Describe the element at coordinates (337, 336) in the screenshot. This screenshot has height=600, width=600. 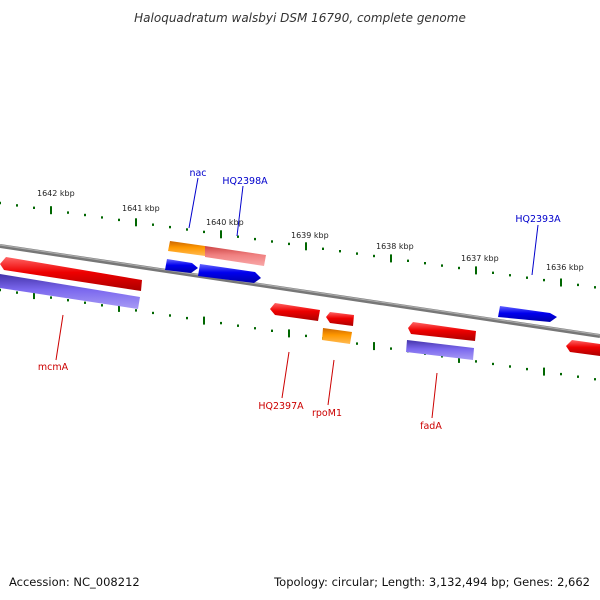
I see `gene-rpom1-feature` at that location.